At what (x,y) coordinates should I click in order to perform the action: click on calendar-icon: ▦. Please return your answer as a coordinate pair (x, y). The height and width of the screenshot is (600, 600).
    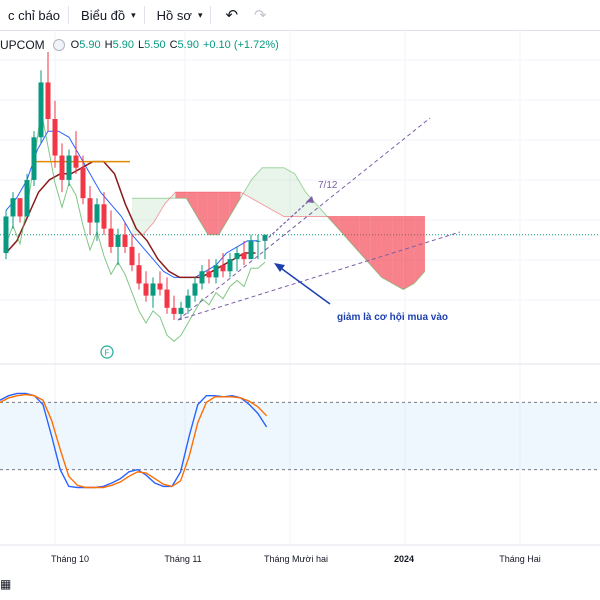
    Looking at the image, I should click on (6, 584).